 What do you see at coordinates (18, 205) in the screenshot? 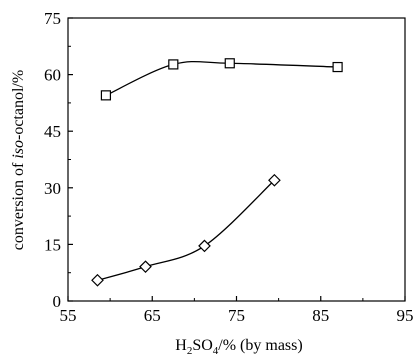
I see `y-title-pre: conversion of` at bounding box center [18, 205].